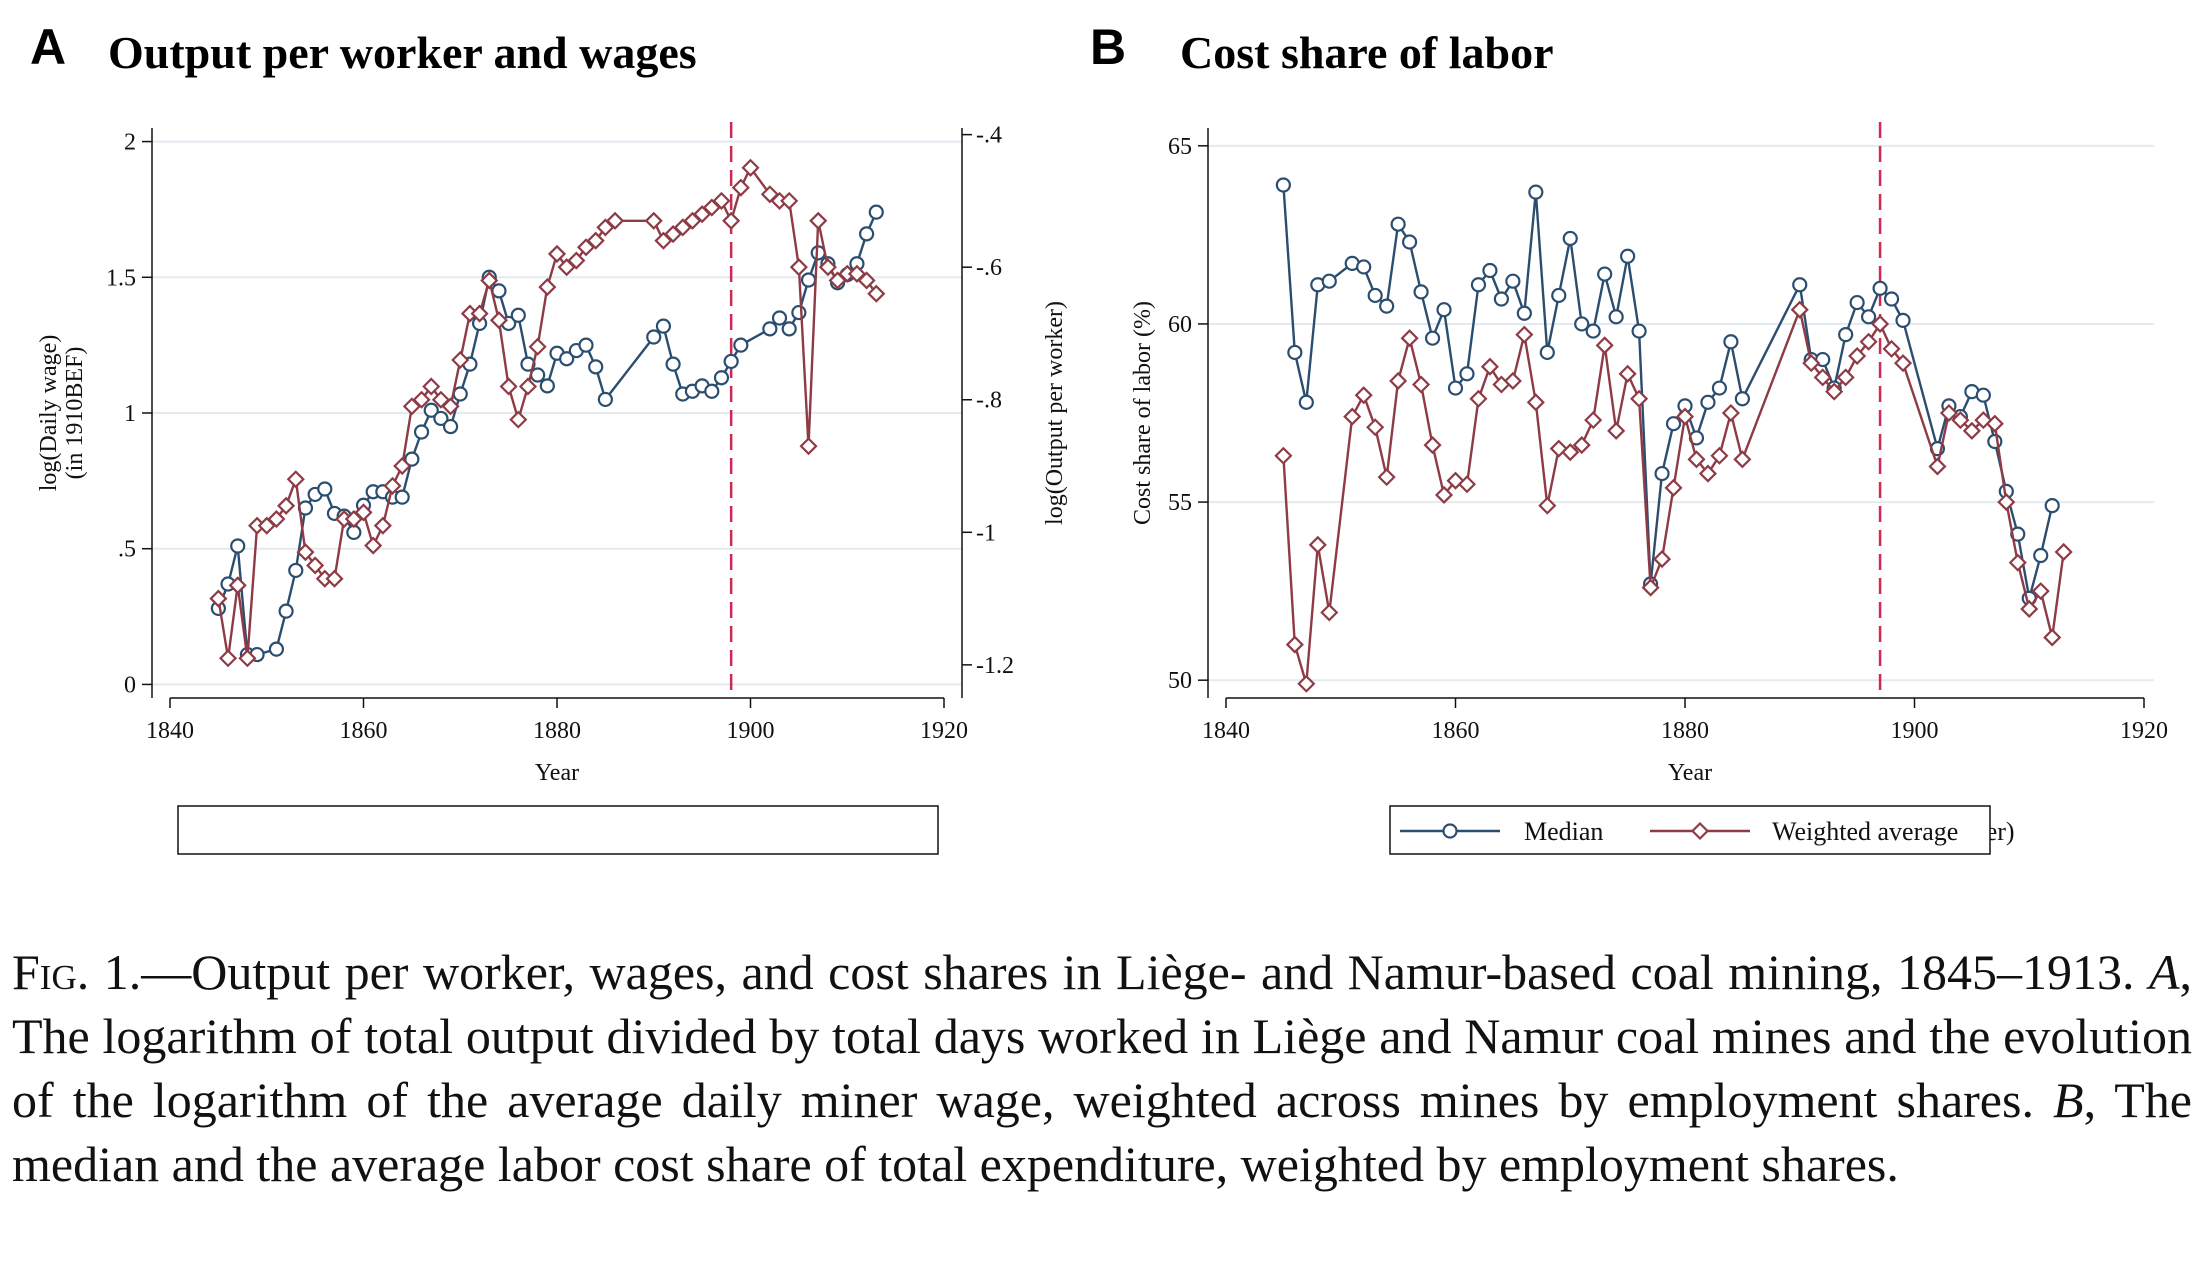  What do you see at coordinates (2164, 972) in the screenshot?
I see `caption-panel-a-label: A` at bounding box center [2164, 972].